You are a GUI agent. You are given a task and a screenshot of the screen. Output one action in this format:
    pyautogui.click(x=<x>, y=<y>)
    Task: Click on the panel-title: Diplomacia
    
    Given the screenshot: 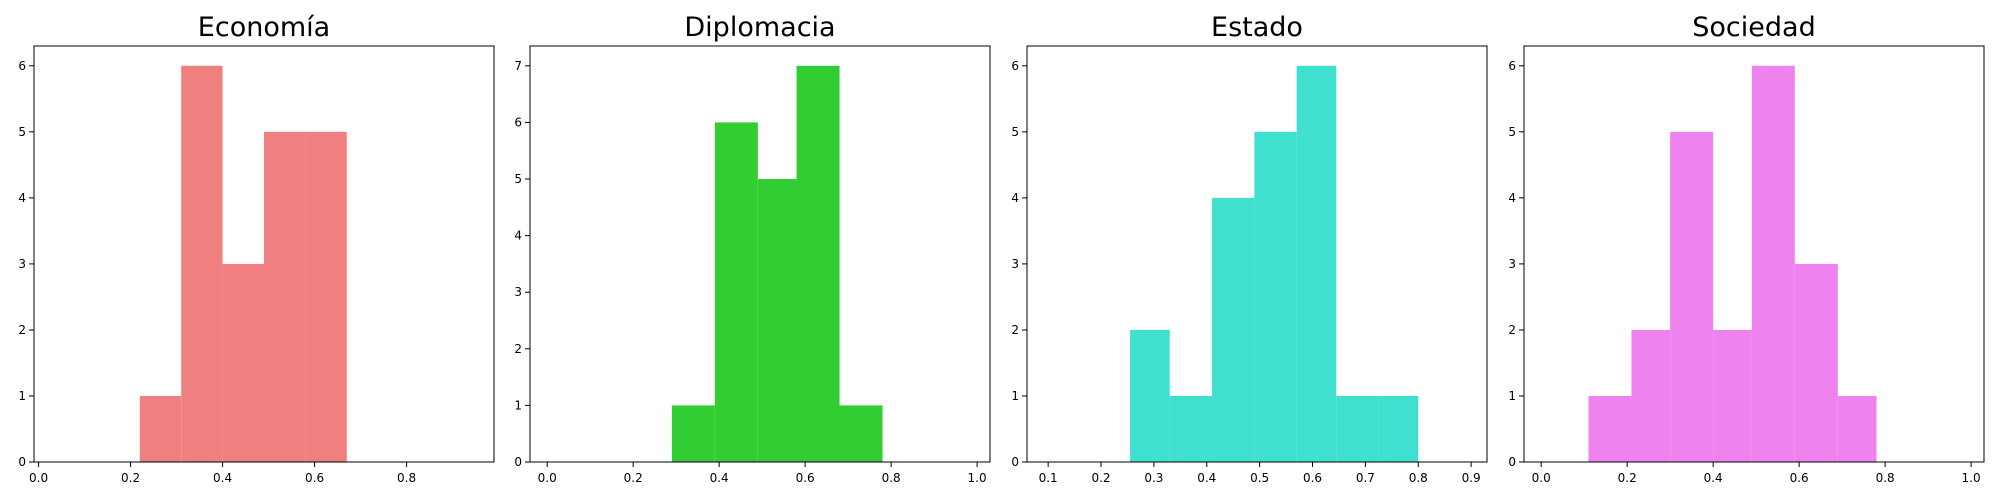 What is the action you would take?
    pyautogui.click(x=759, y=27)
    